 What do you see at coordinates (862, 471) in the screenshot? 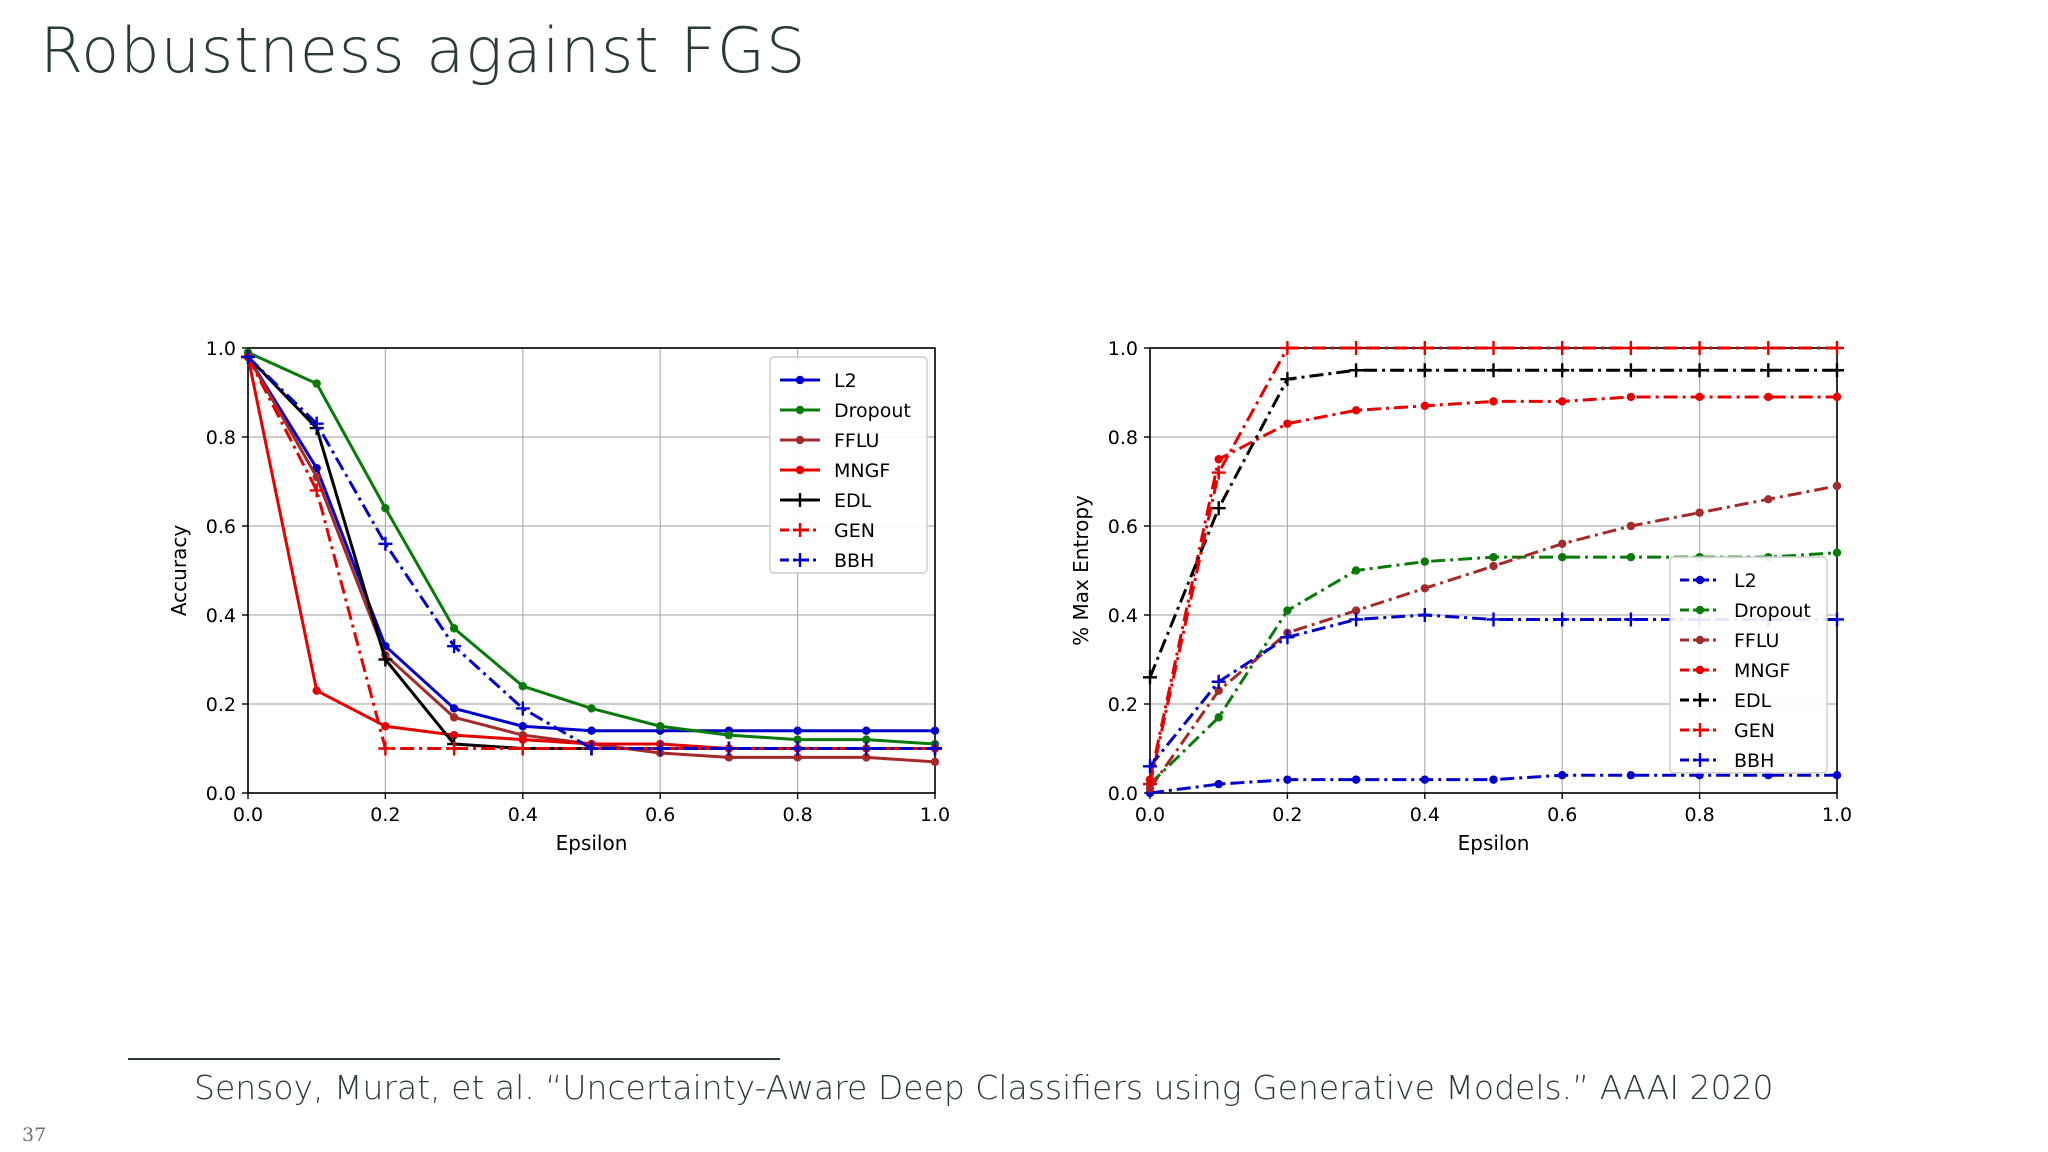
I see `legend-label: MNGF` at bounding box center [862, 471].